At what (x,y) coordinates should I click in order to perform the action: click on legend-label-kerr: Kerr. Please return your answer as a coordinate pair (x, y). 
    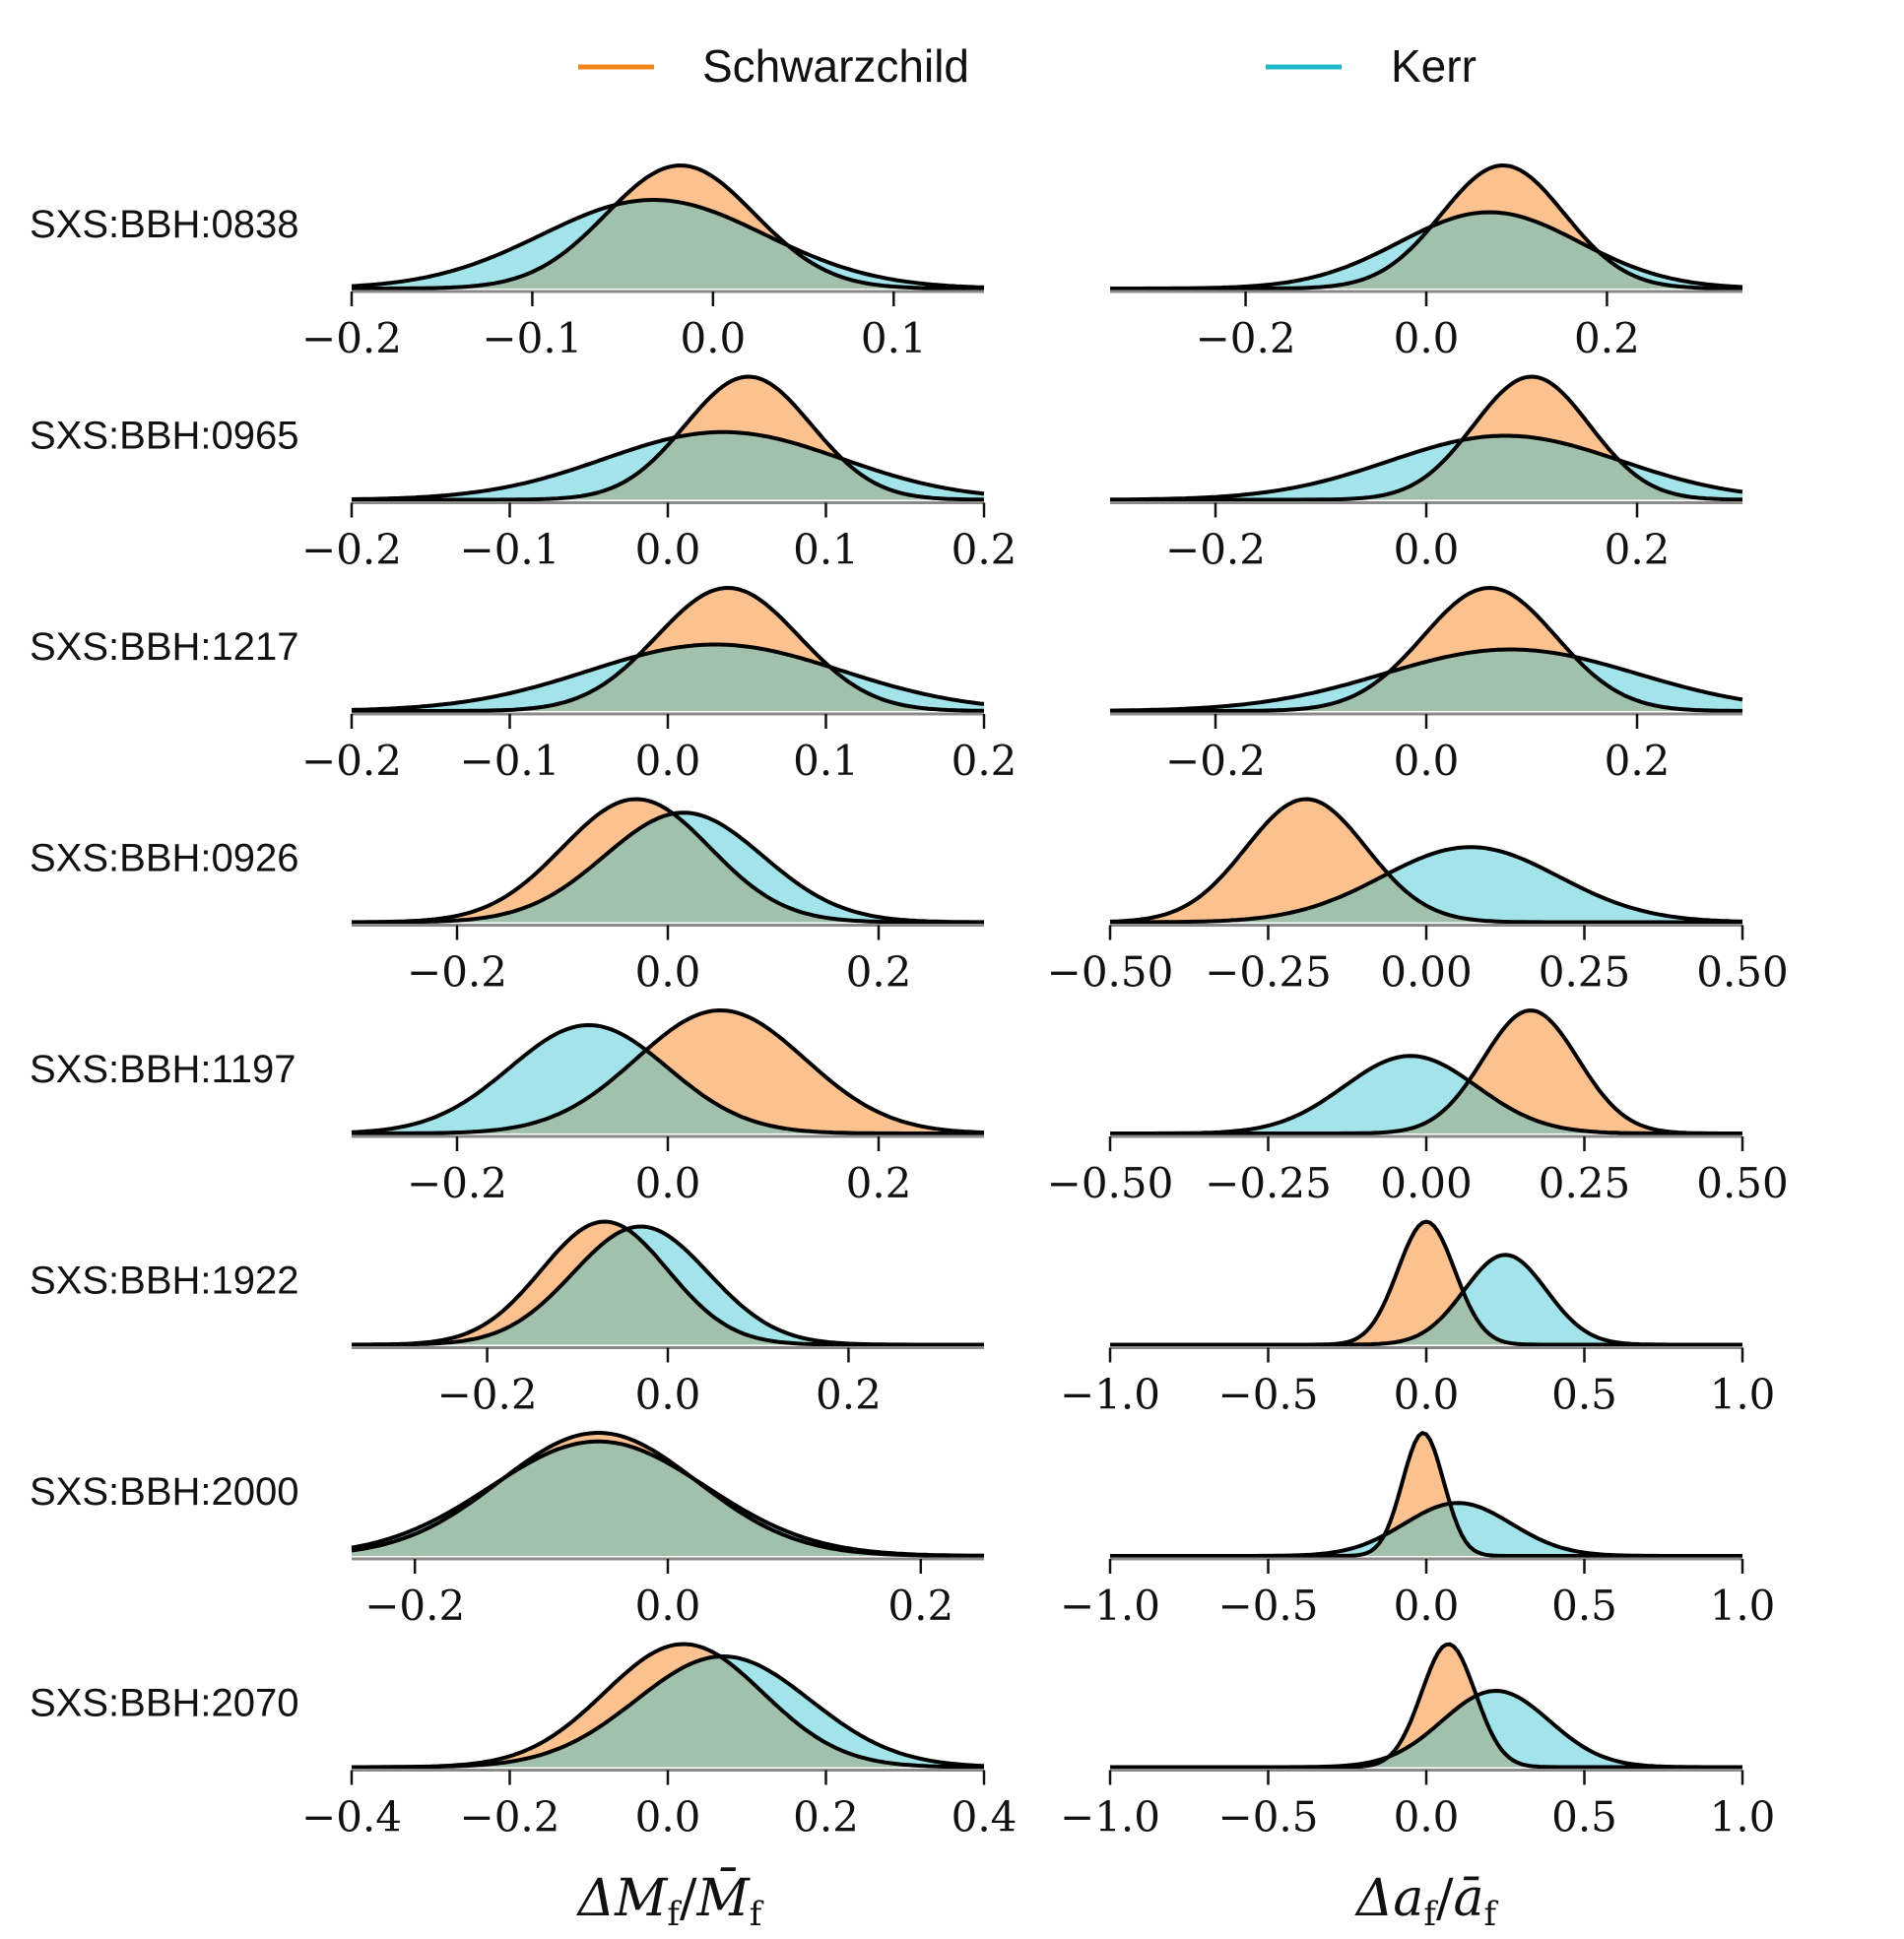
    Looking at the image, I should click on (1434, 66).